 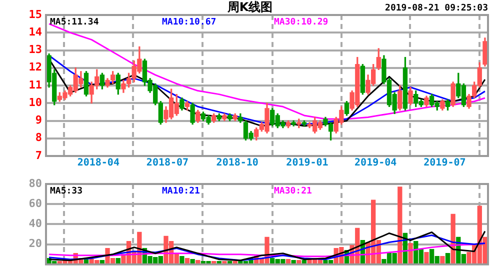 What do you see at coordinates (375, 163) in the screenshot?
I see `x-tick-label: 2019-04` at bounding box center [375, 163].